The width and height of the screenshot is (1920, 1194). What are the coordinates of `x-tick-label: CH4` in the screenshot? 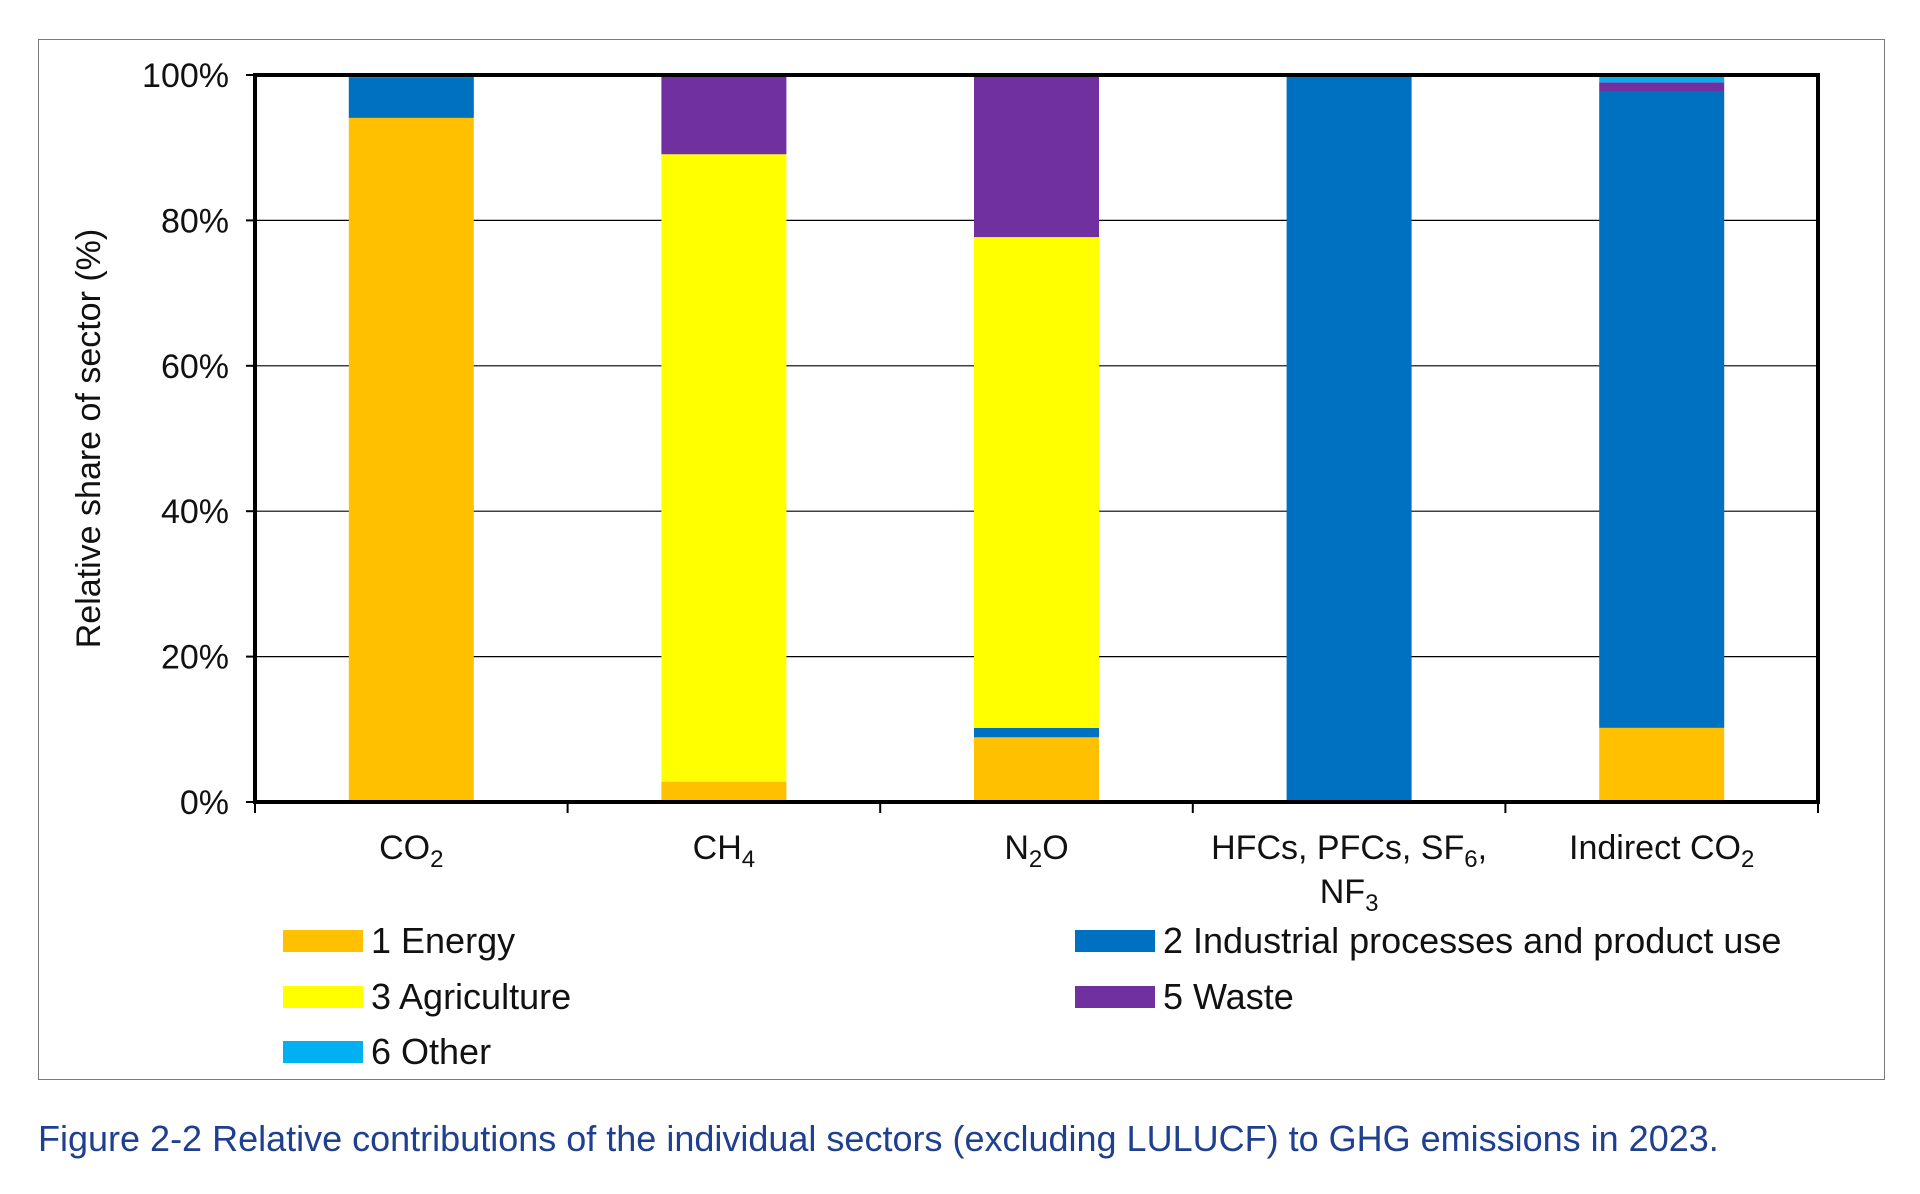 It's located at (724, 851).